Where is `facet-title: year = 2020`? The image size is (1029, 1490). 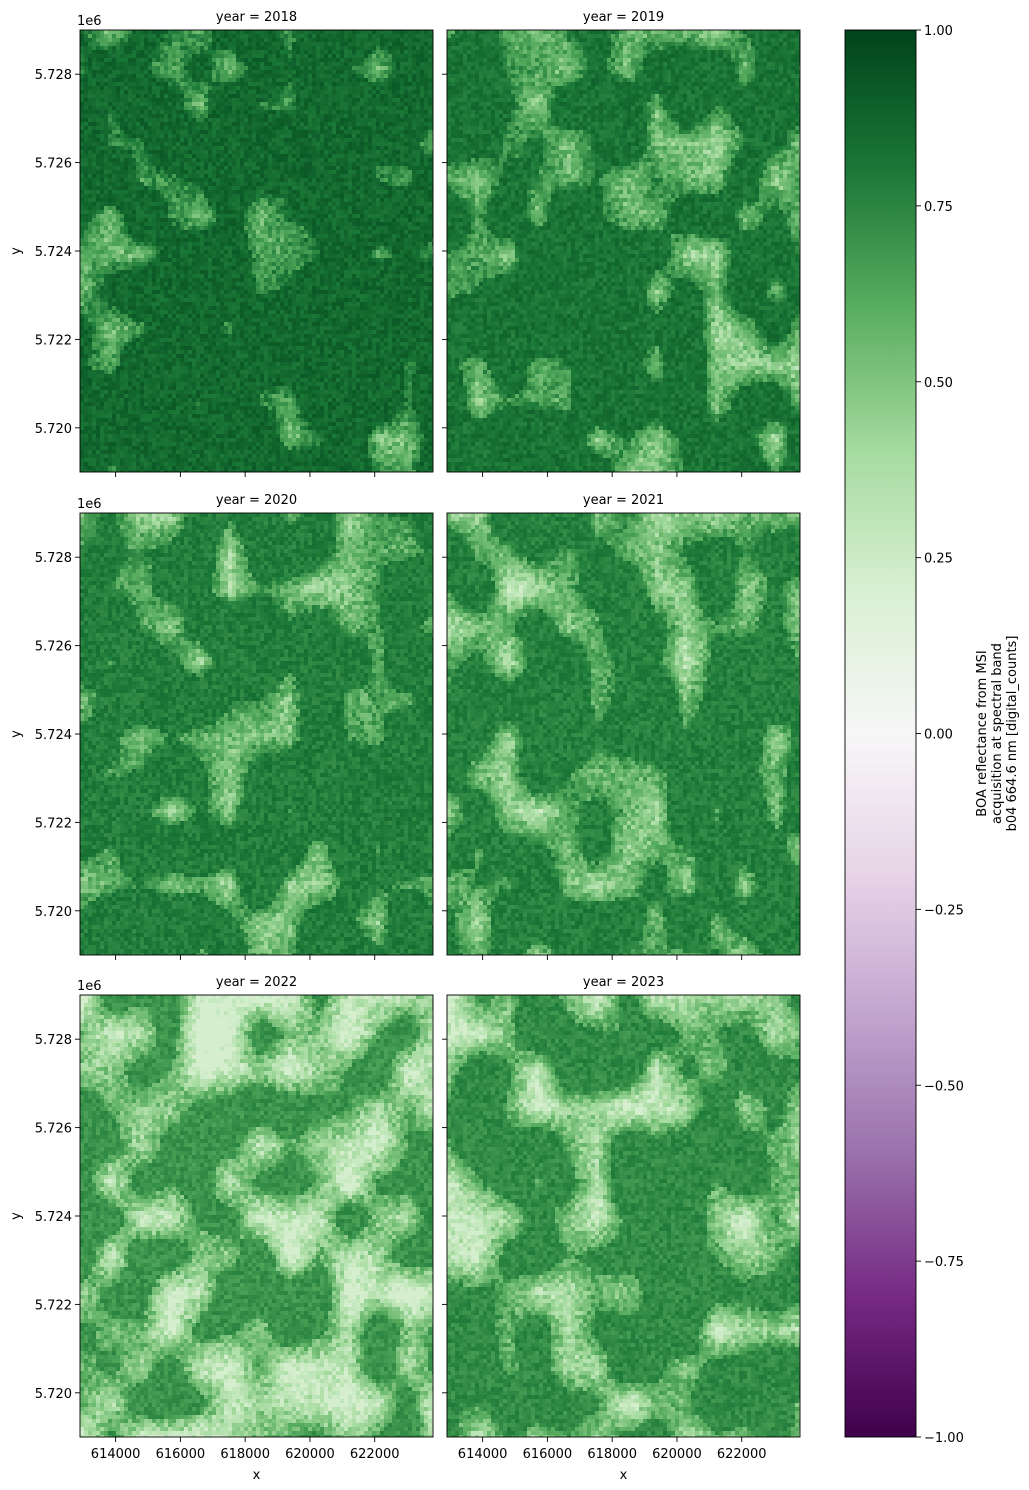 facet-title: year = 2020 is located at coordinates (256, 500).